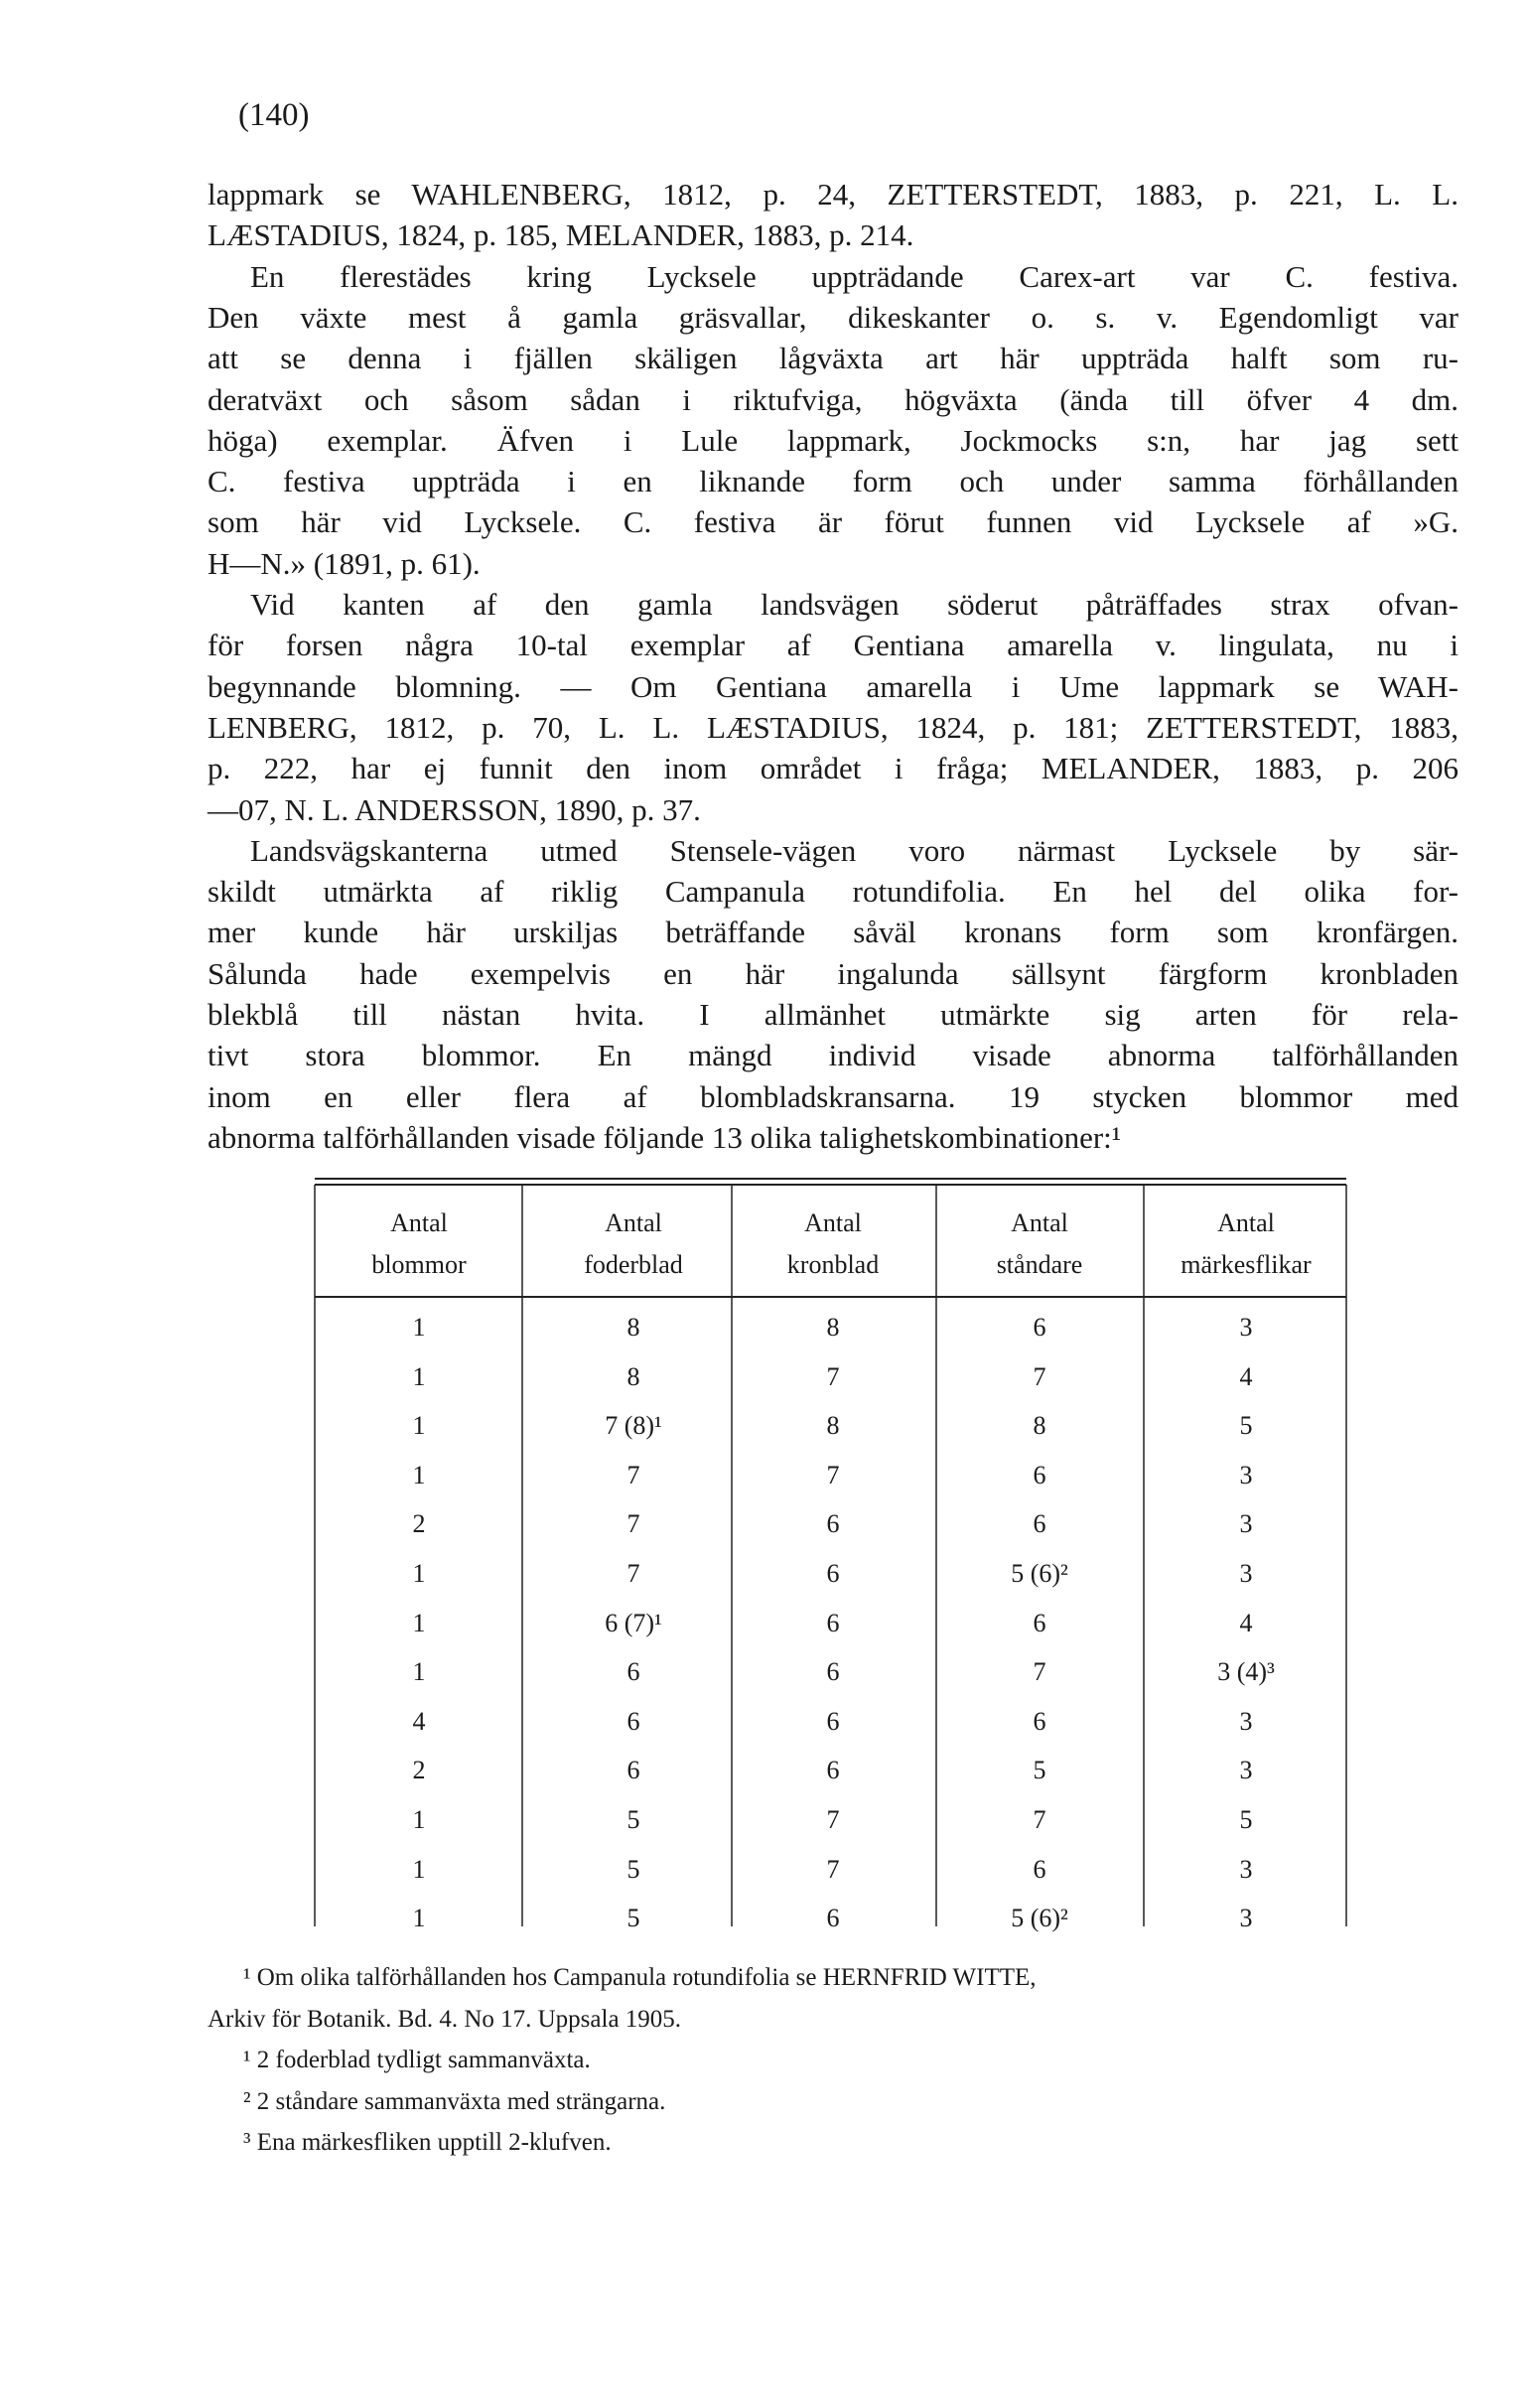  I want to click on column-header: kronblad, so click(833, 1264).